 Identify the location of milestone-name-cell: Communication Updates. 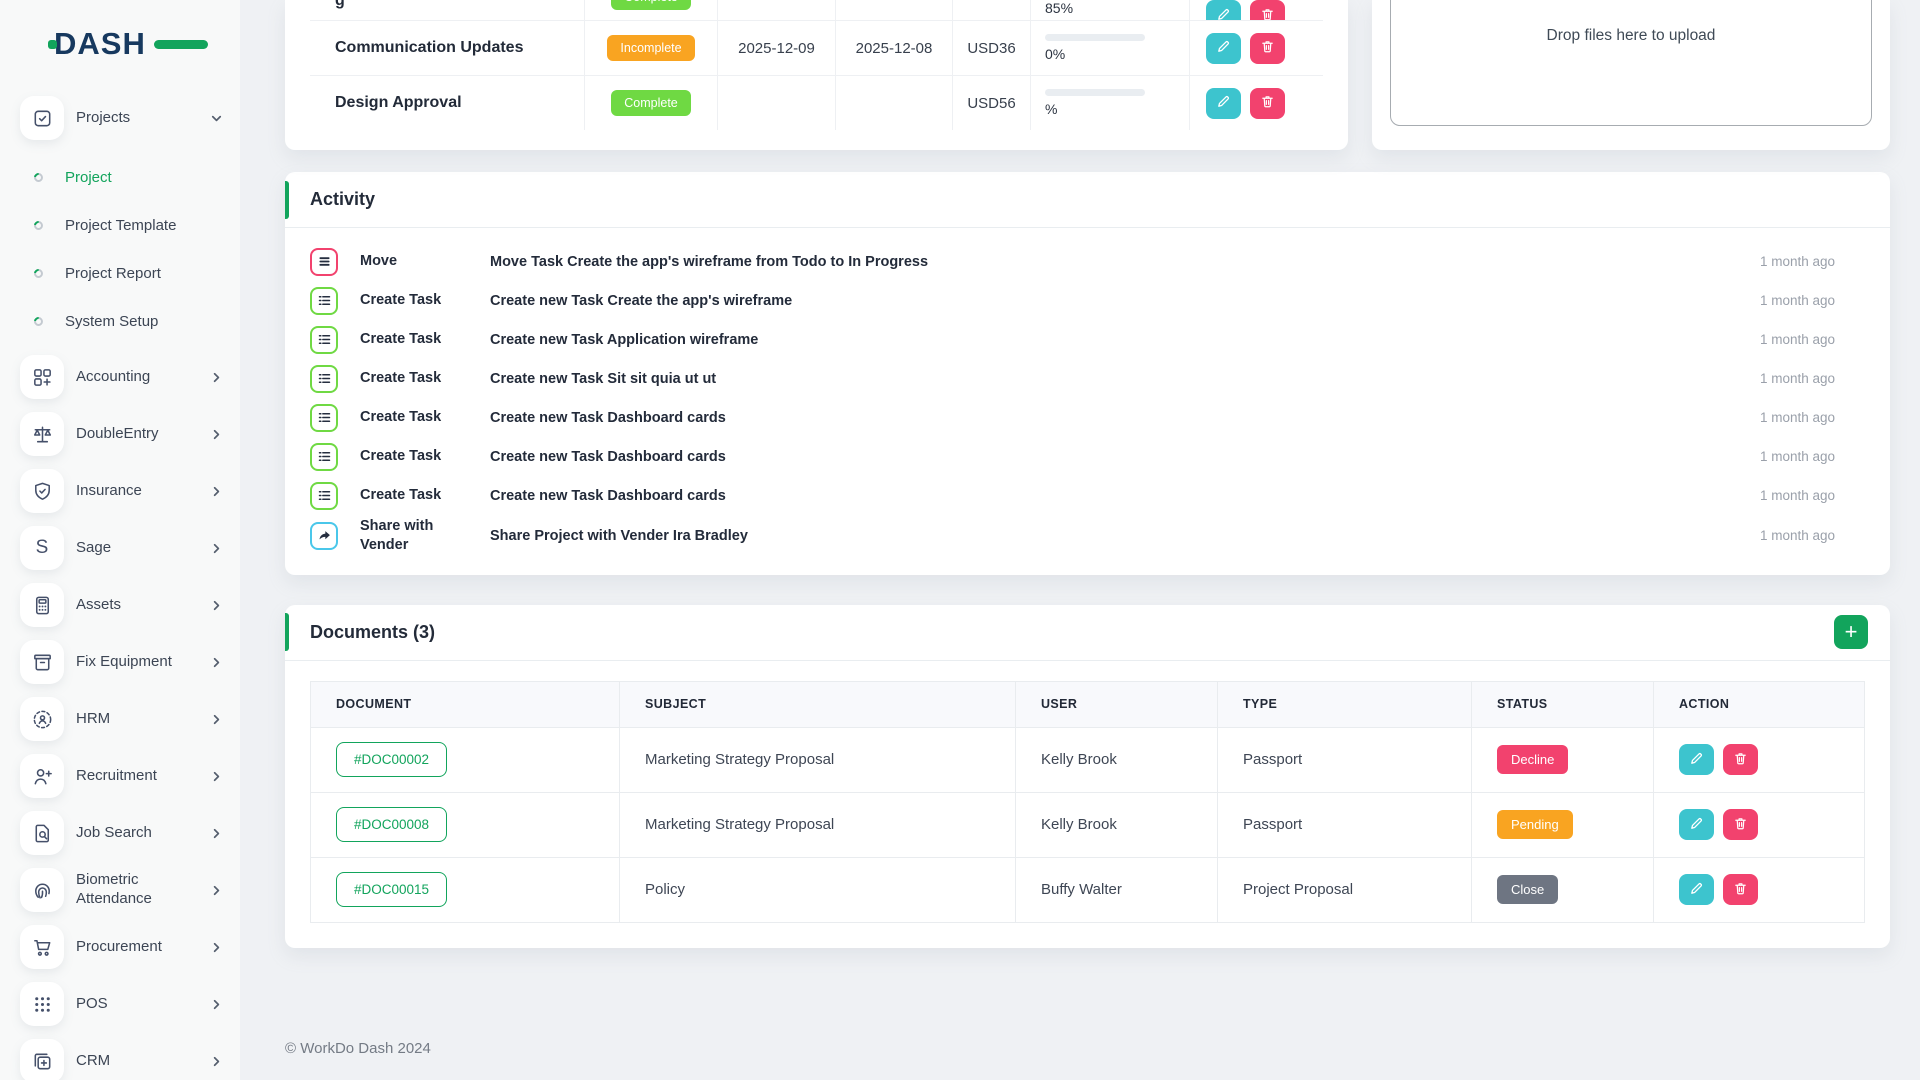
(447, 48).